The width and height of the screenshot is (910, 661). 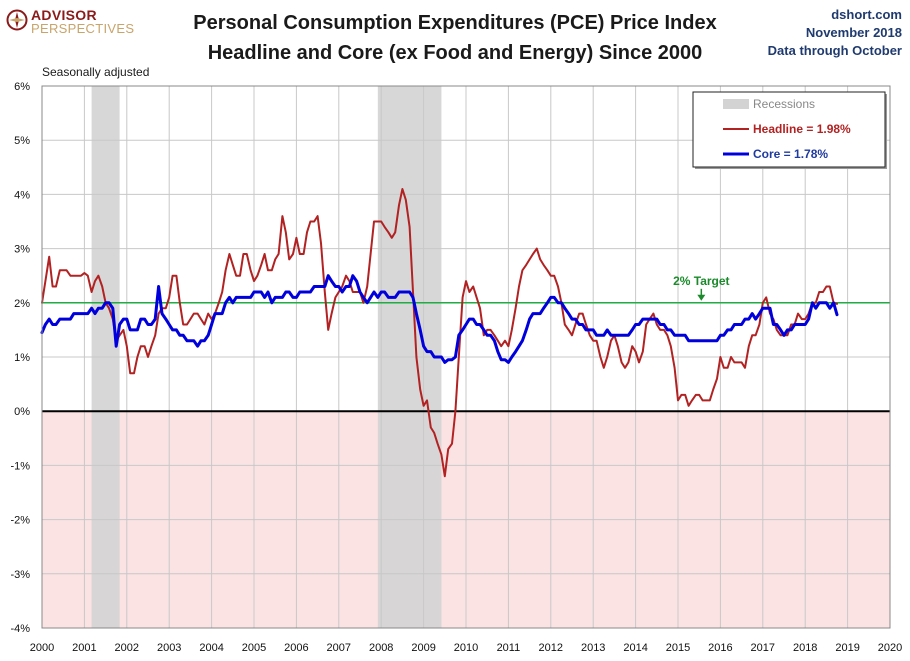 What do you see at coordinates (678, 648) in the screenshot?
I see `x-tick-label: 2015` at bounding box center [678, 648].